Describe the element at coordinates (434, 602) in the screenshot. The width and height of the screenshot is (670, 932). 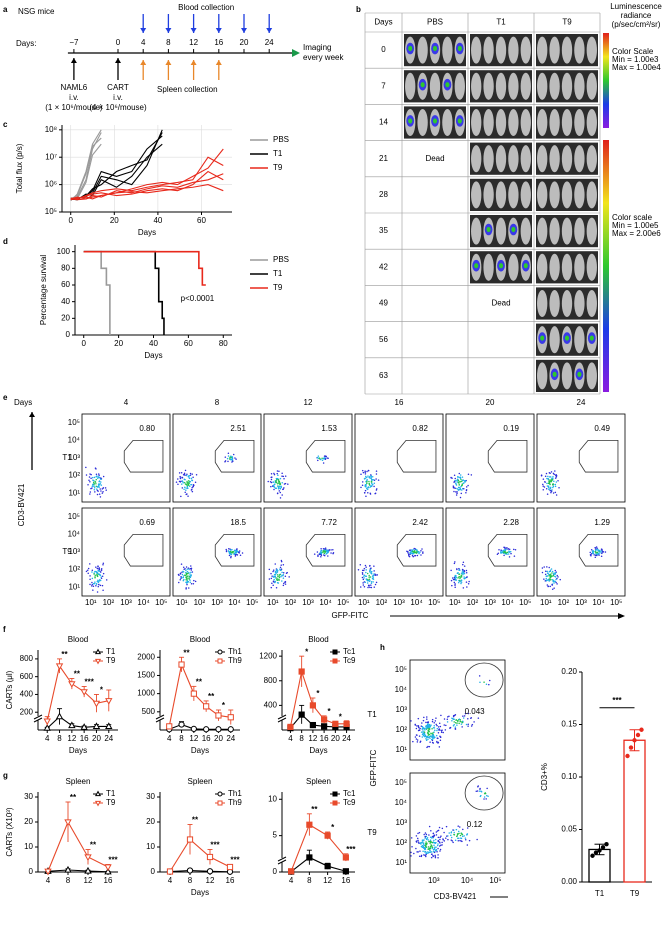
I see `x-tick-label: 10⁵` at that location.